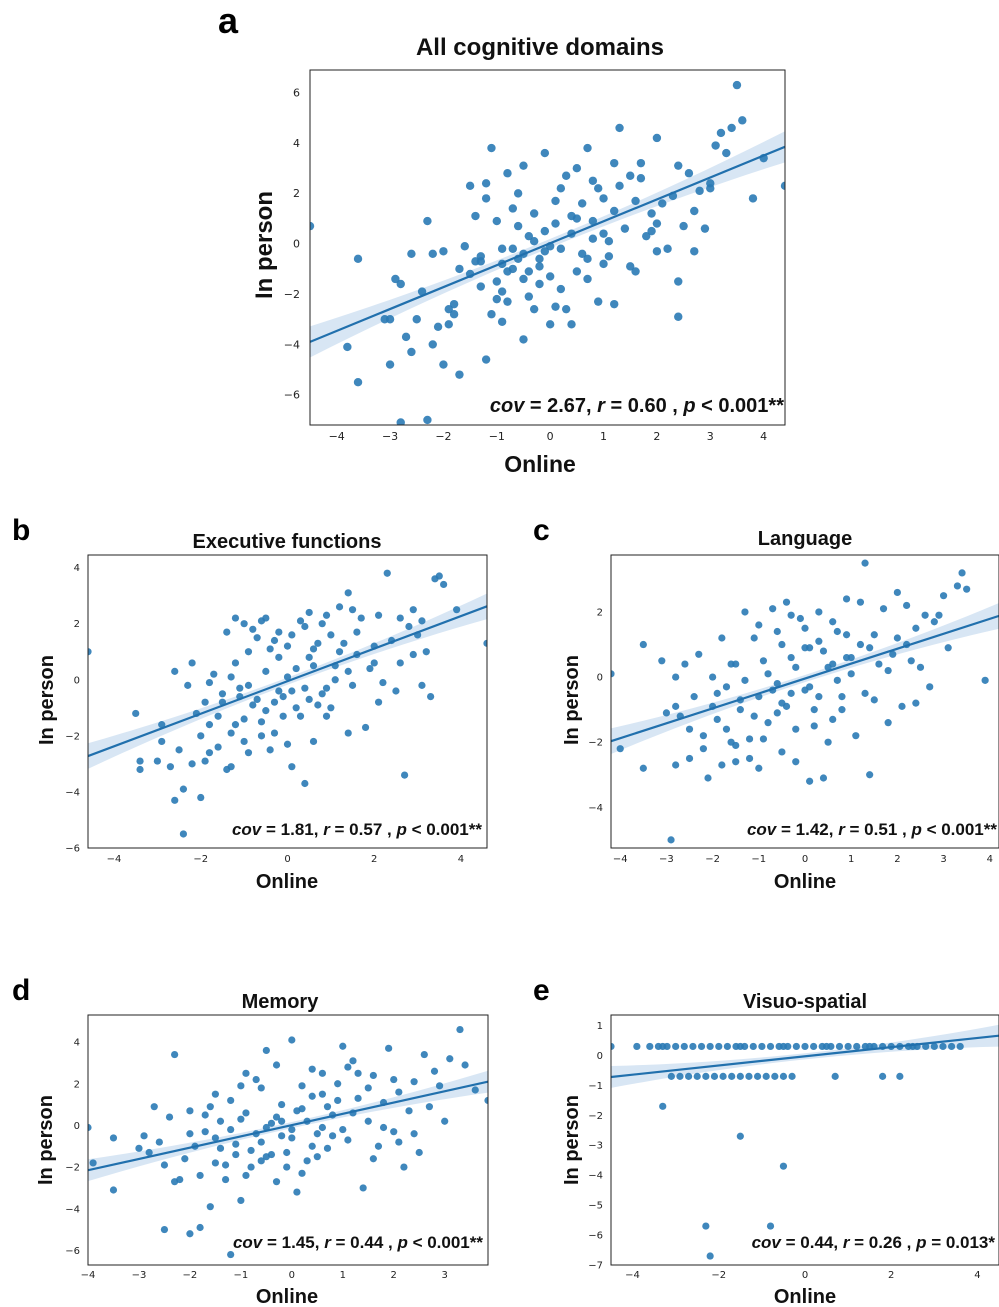 The height and width of the screenshot is (1307, 999). What do you see at coordinates (943, 859) in the screenshot?
I see `x-tick-label: 3` at bounding box center [943, 859].